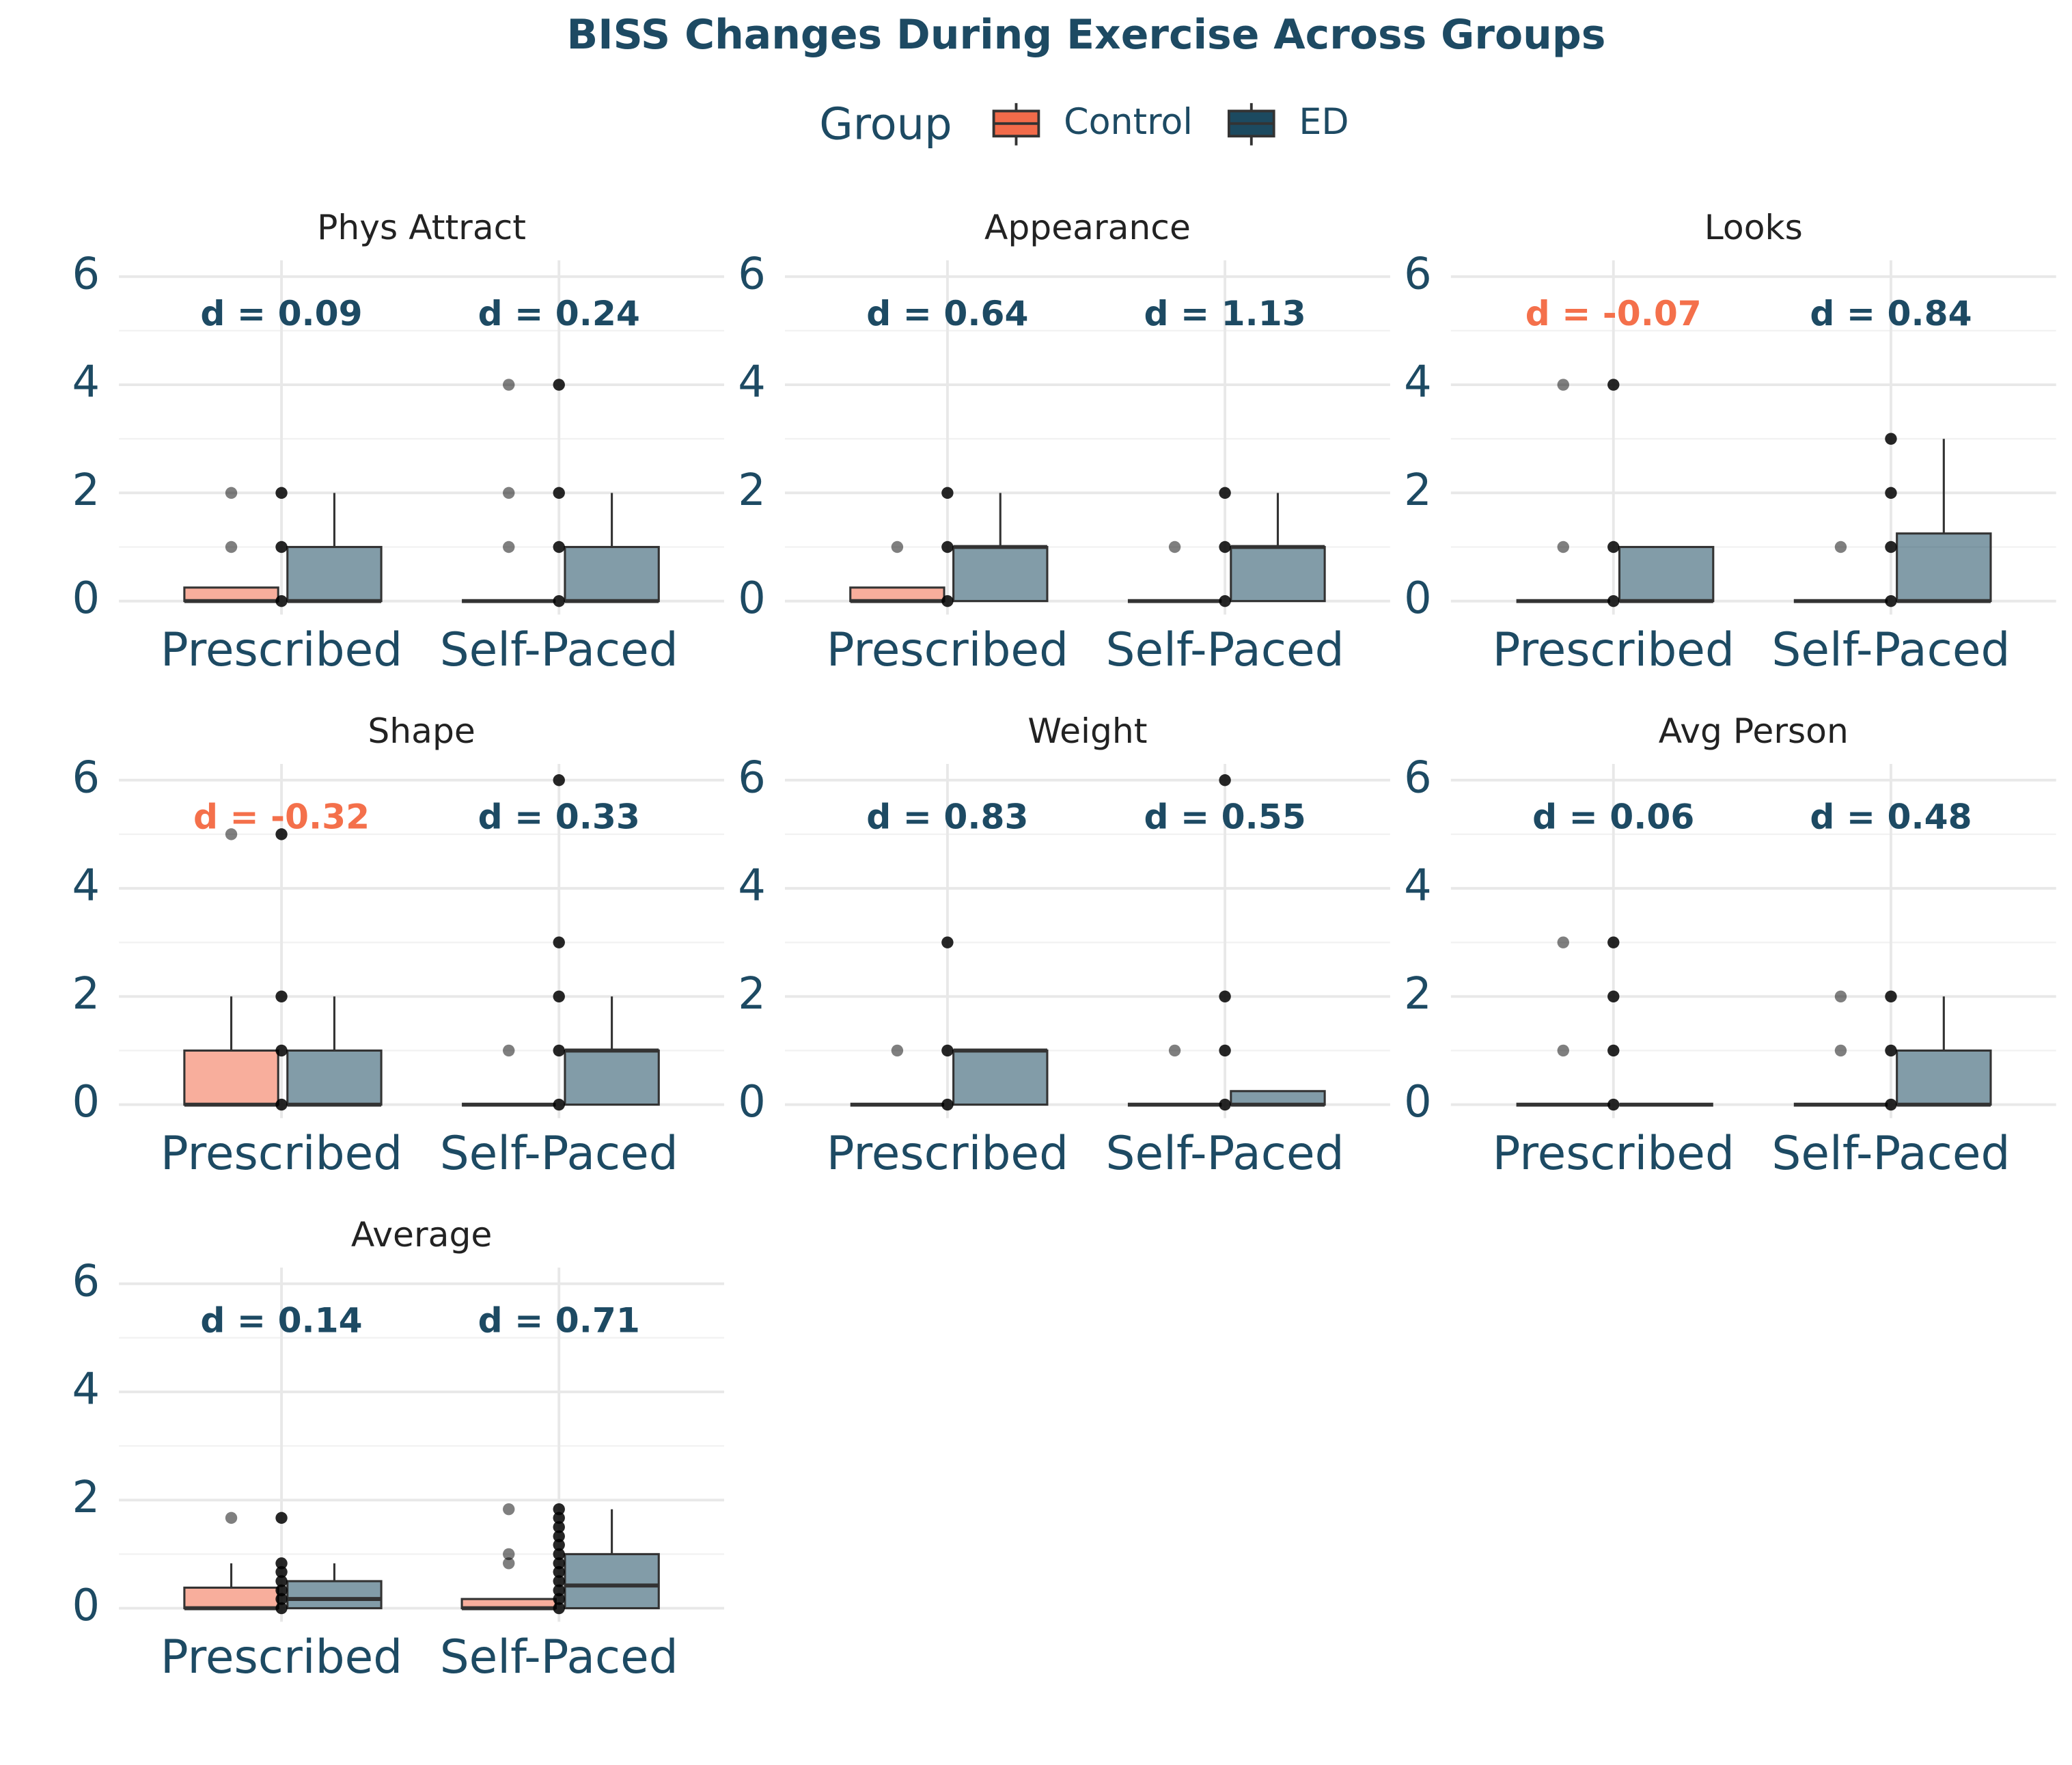  What do you see at coordinates (1754, 731) in the screenshot?
I see `facet-title: Avg Person` at bounding box center [1754, 731].